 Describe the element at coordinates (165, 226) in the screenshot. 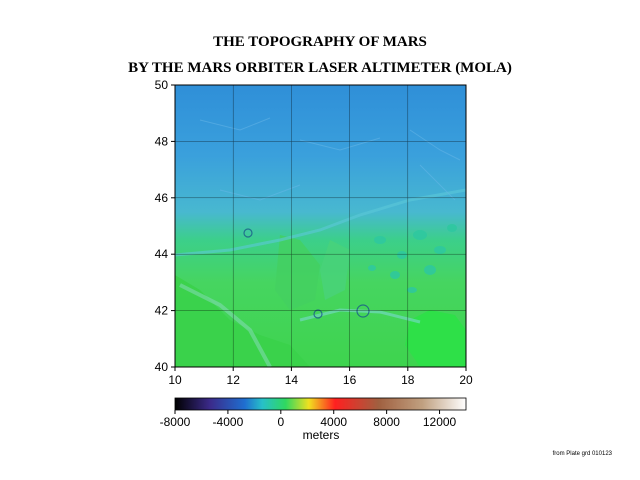

I see `y-axis: 40 42 44 46 48 50` at that location.